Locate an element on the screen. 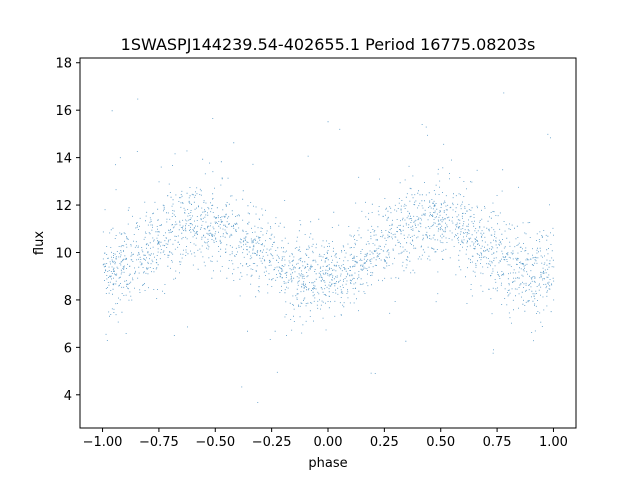 The width and height of the screenshot is (640, 480). x-tick-label: −0.75 is located at coordinates (159, 442).